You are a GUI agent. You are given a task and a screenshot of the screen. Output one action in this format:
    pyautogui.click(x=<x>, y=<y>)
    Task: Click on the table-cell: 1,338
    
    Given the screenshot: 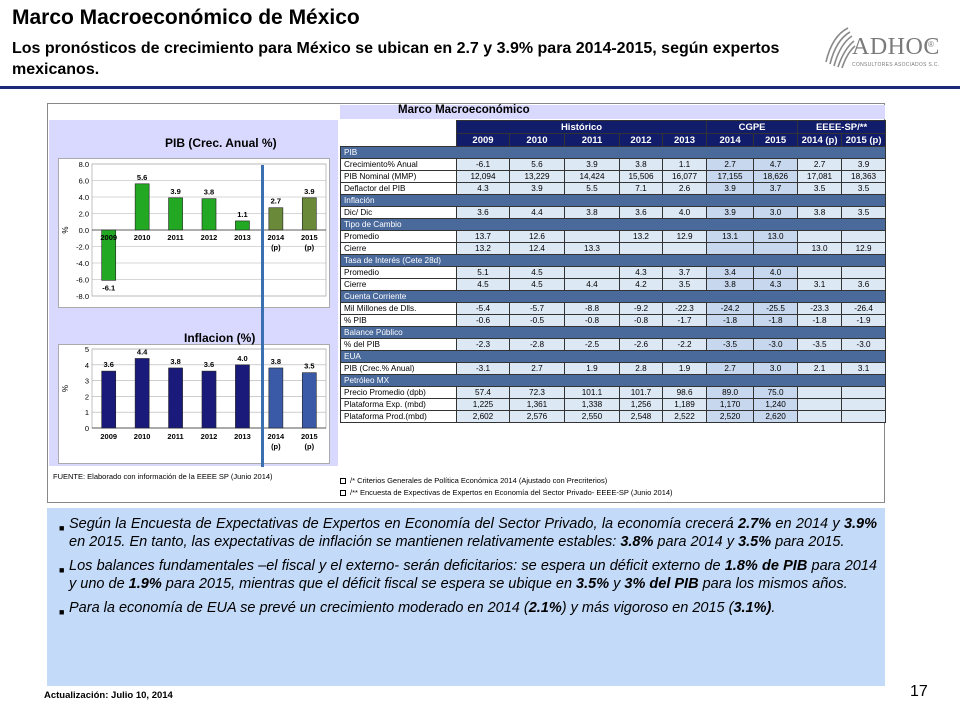 What is the action you would take?
    pyautogui.click(x=592, y=404)
    